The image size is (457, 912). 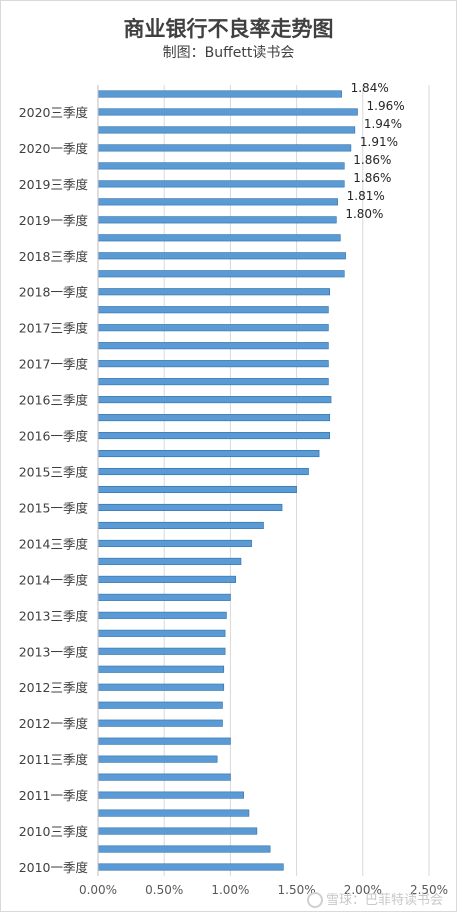 I want to click on snowball-icon, so click(x=314, y=900).